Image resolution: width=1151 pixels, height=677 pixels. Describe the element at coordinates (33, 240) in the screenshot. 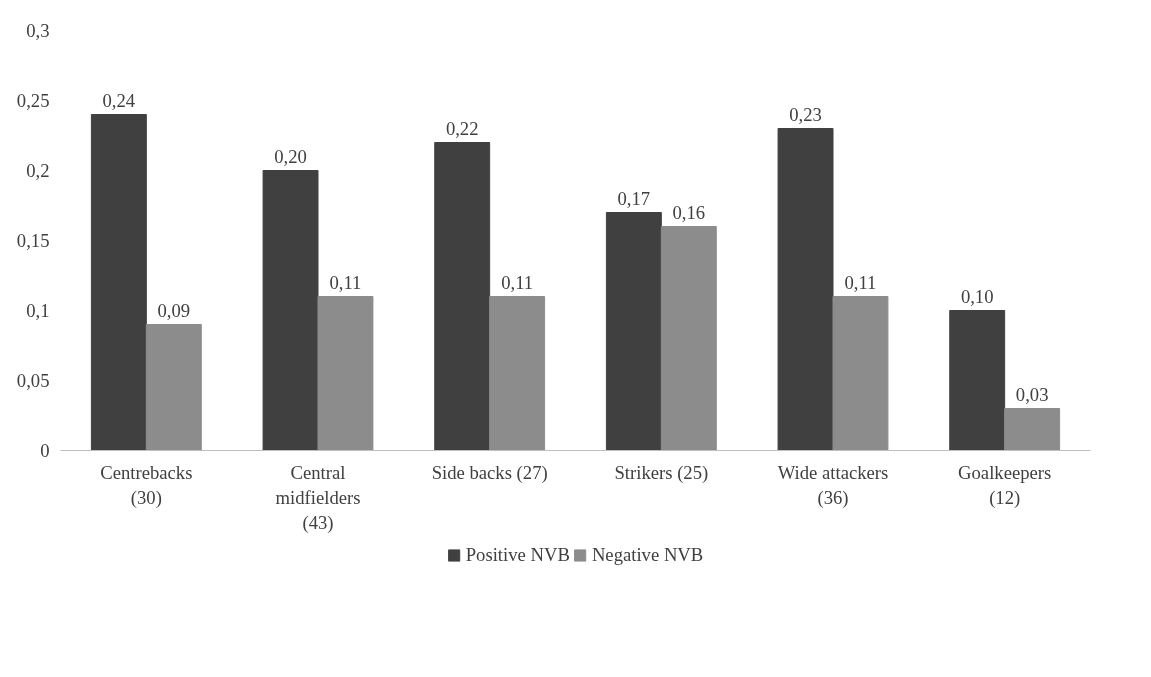

I see `y-tick-label: 0,15` at that location.